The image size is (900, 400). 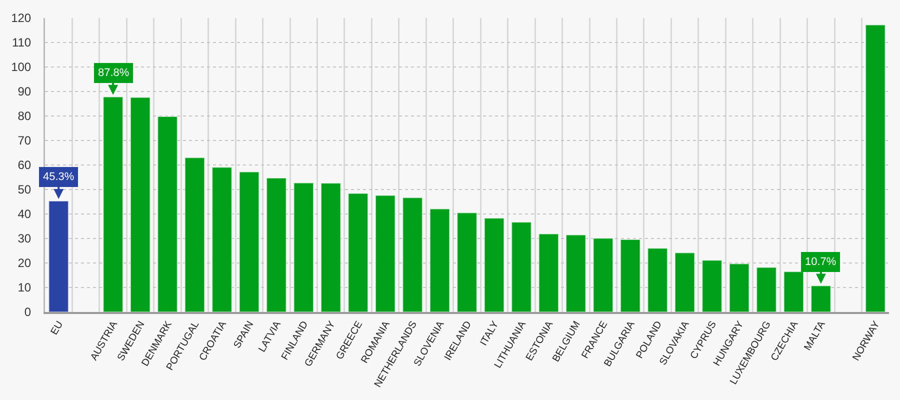 What do you see at coordinates (25, 116) in the screenshot?
I see `y-tick-label: 80` at bounding box center [25, 116].